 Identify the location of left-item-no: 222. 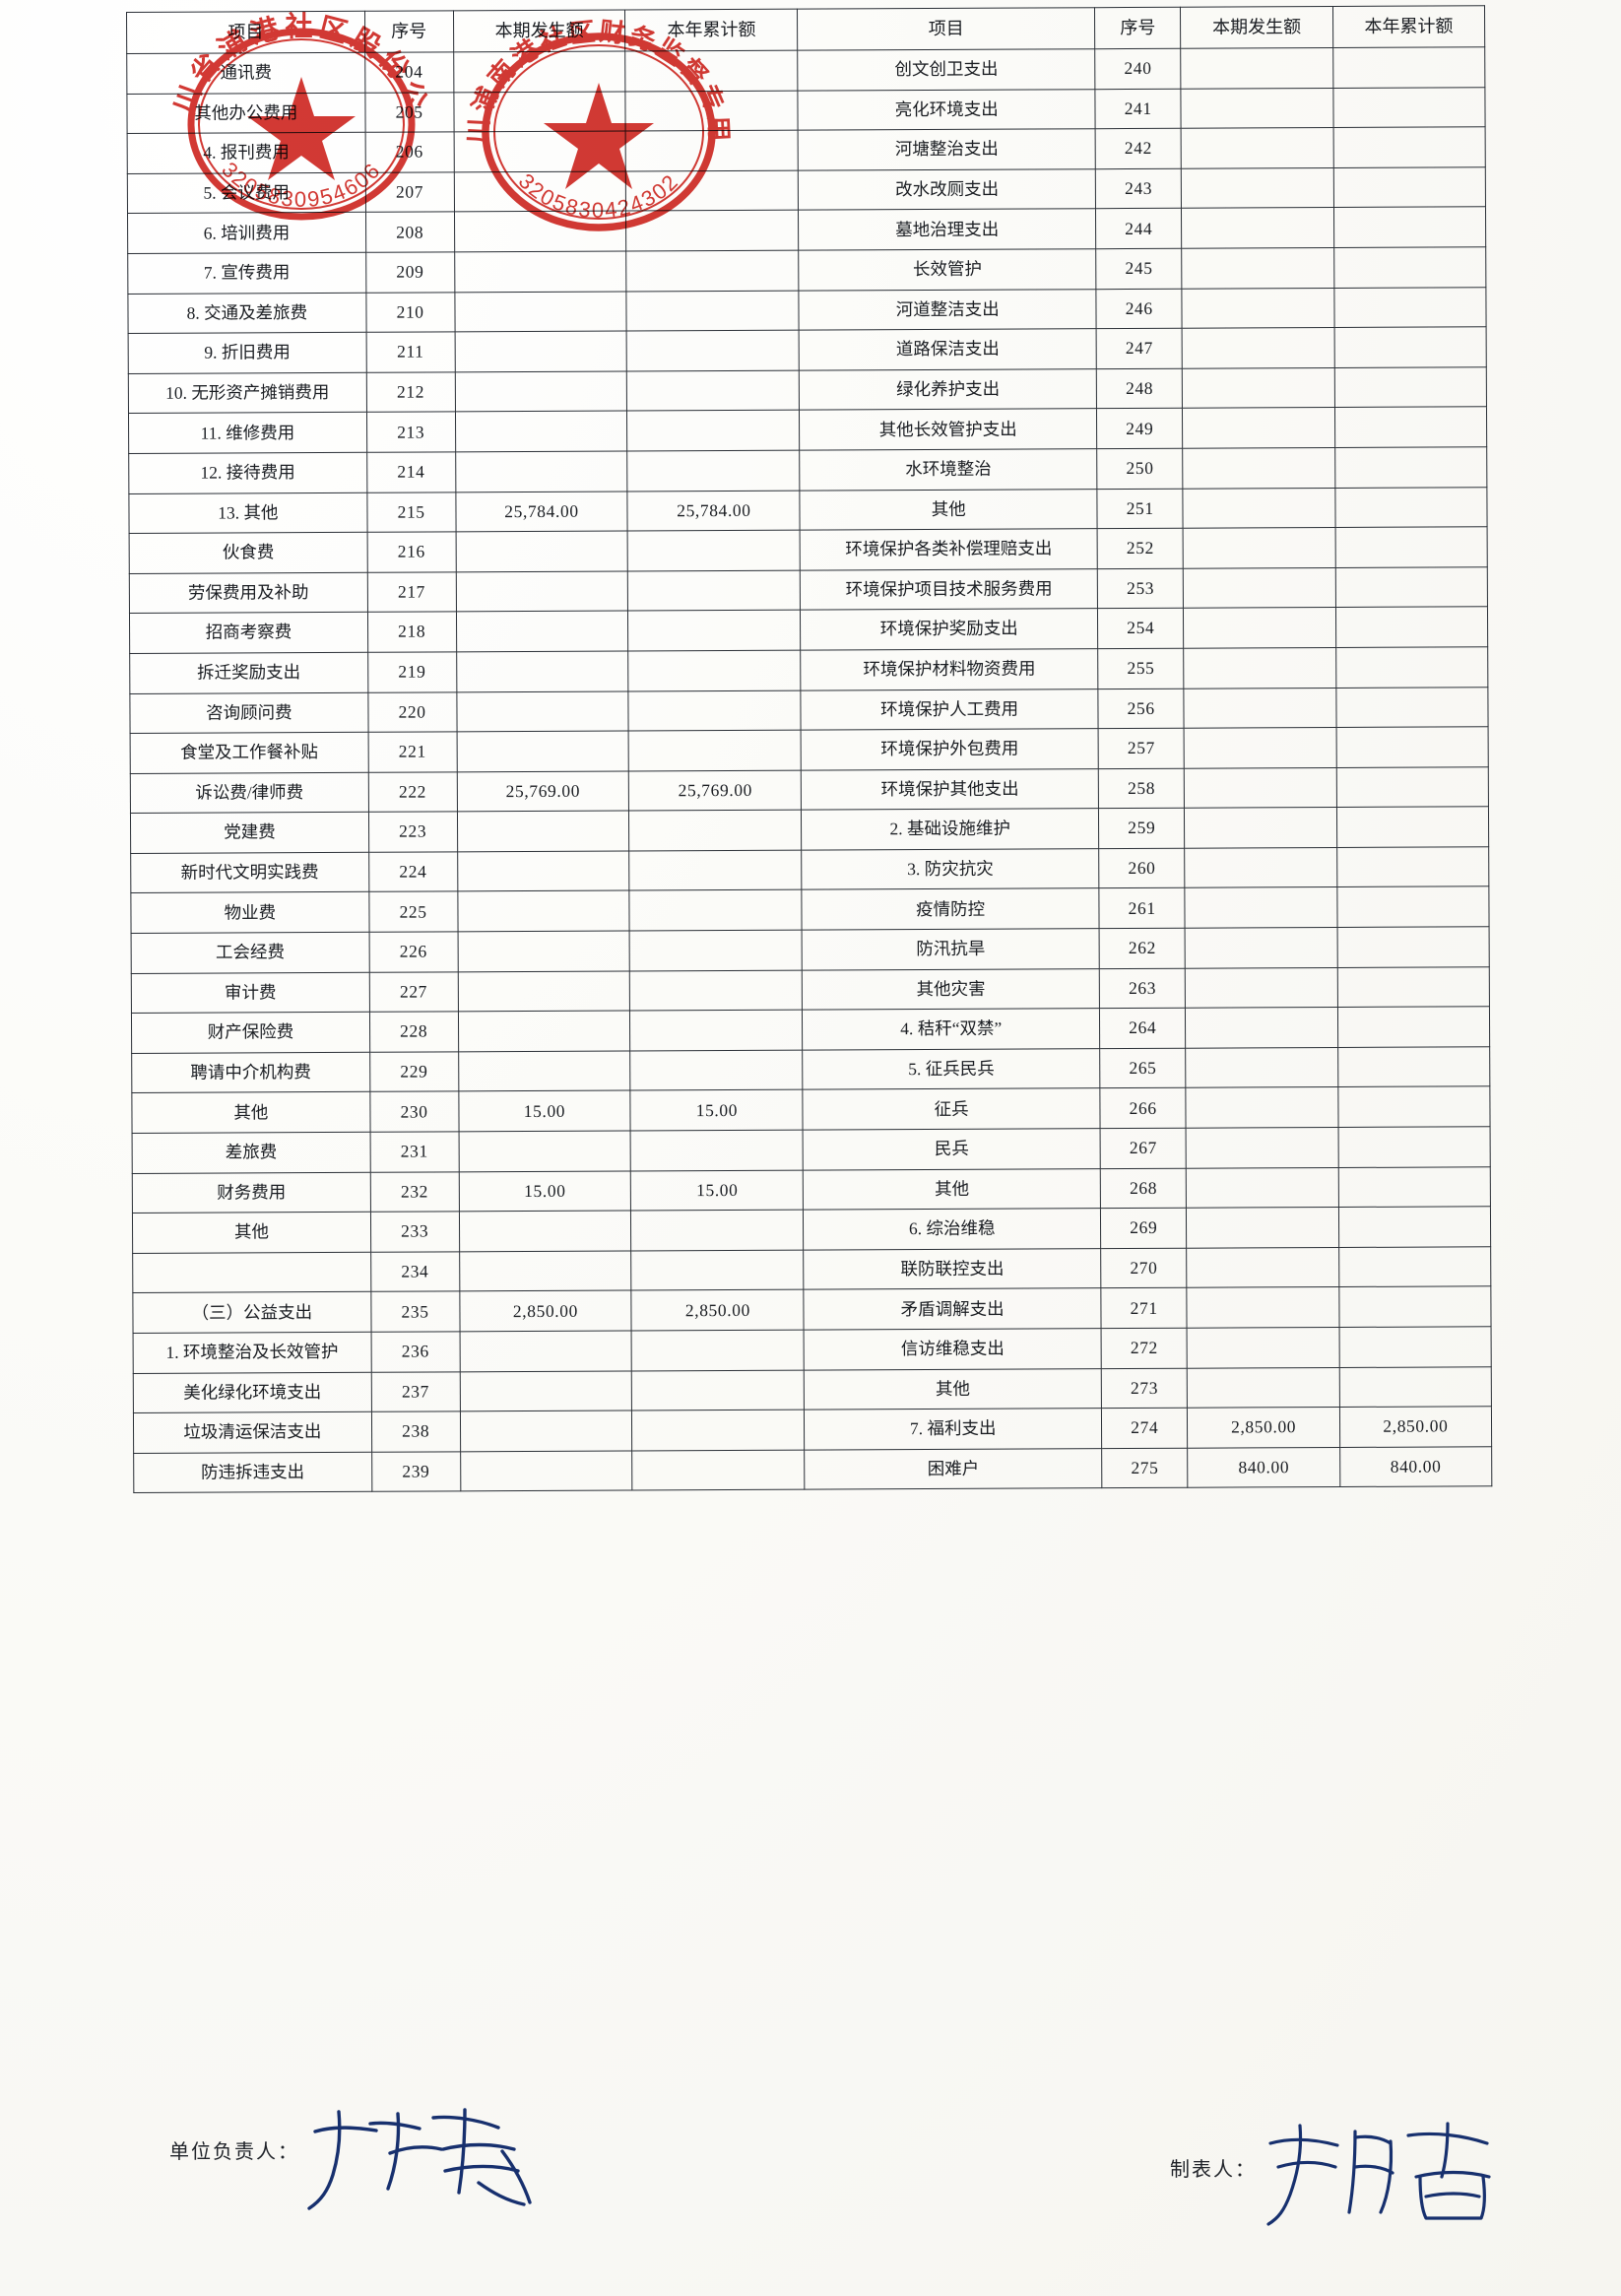
(412, 792).